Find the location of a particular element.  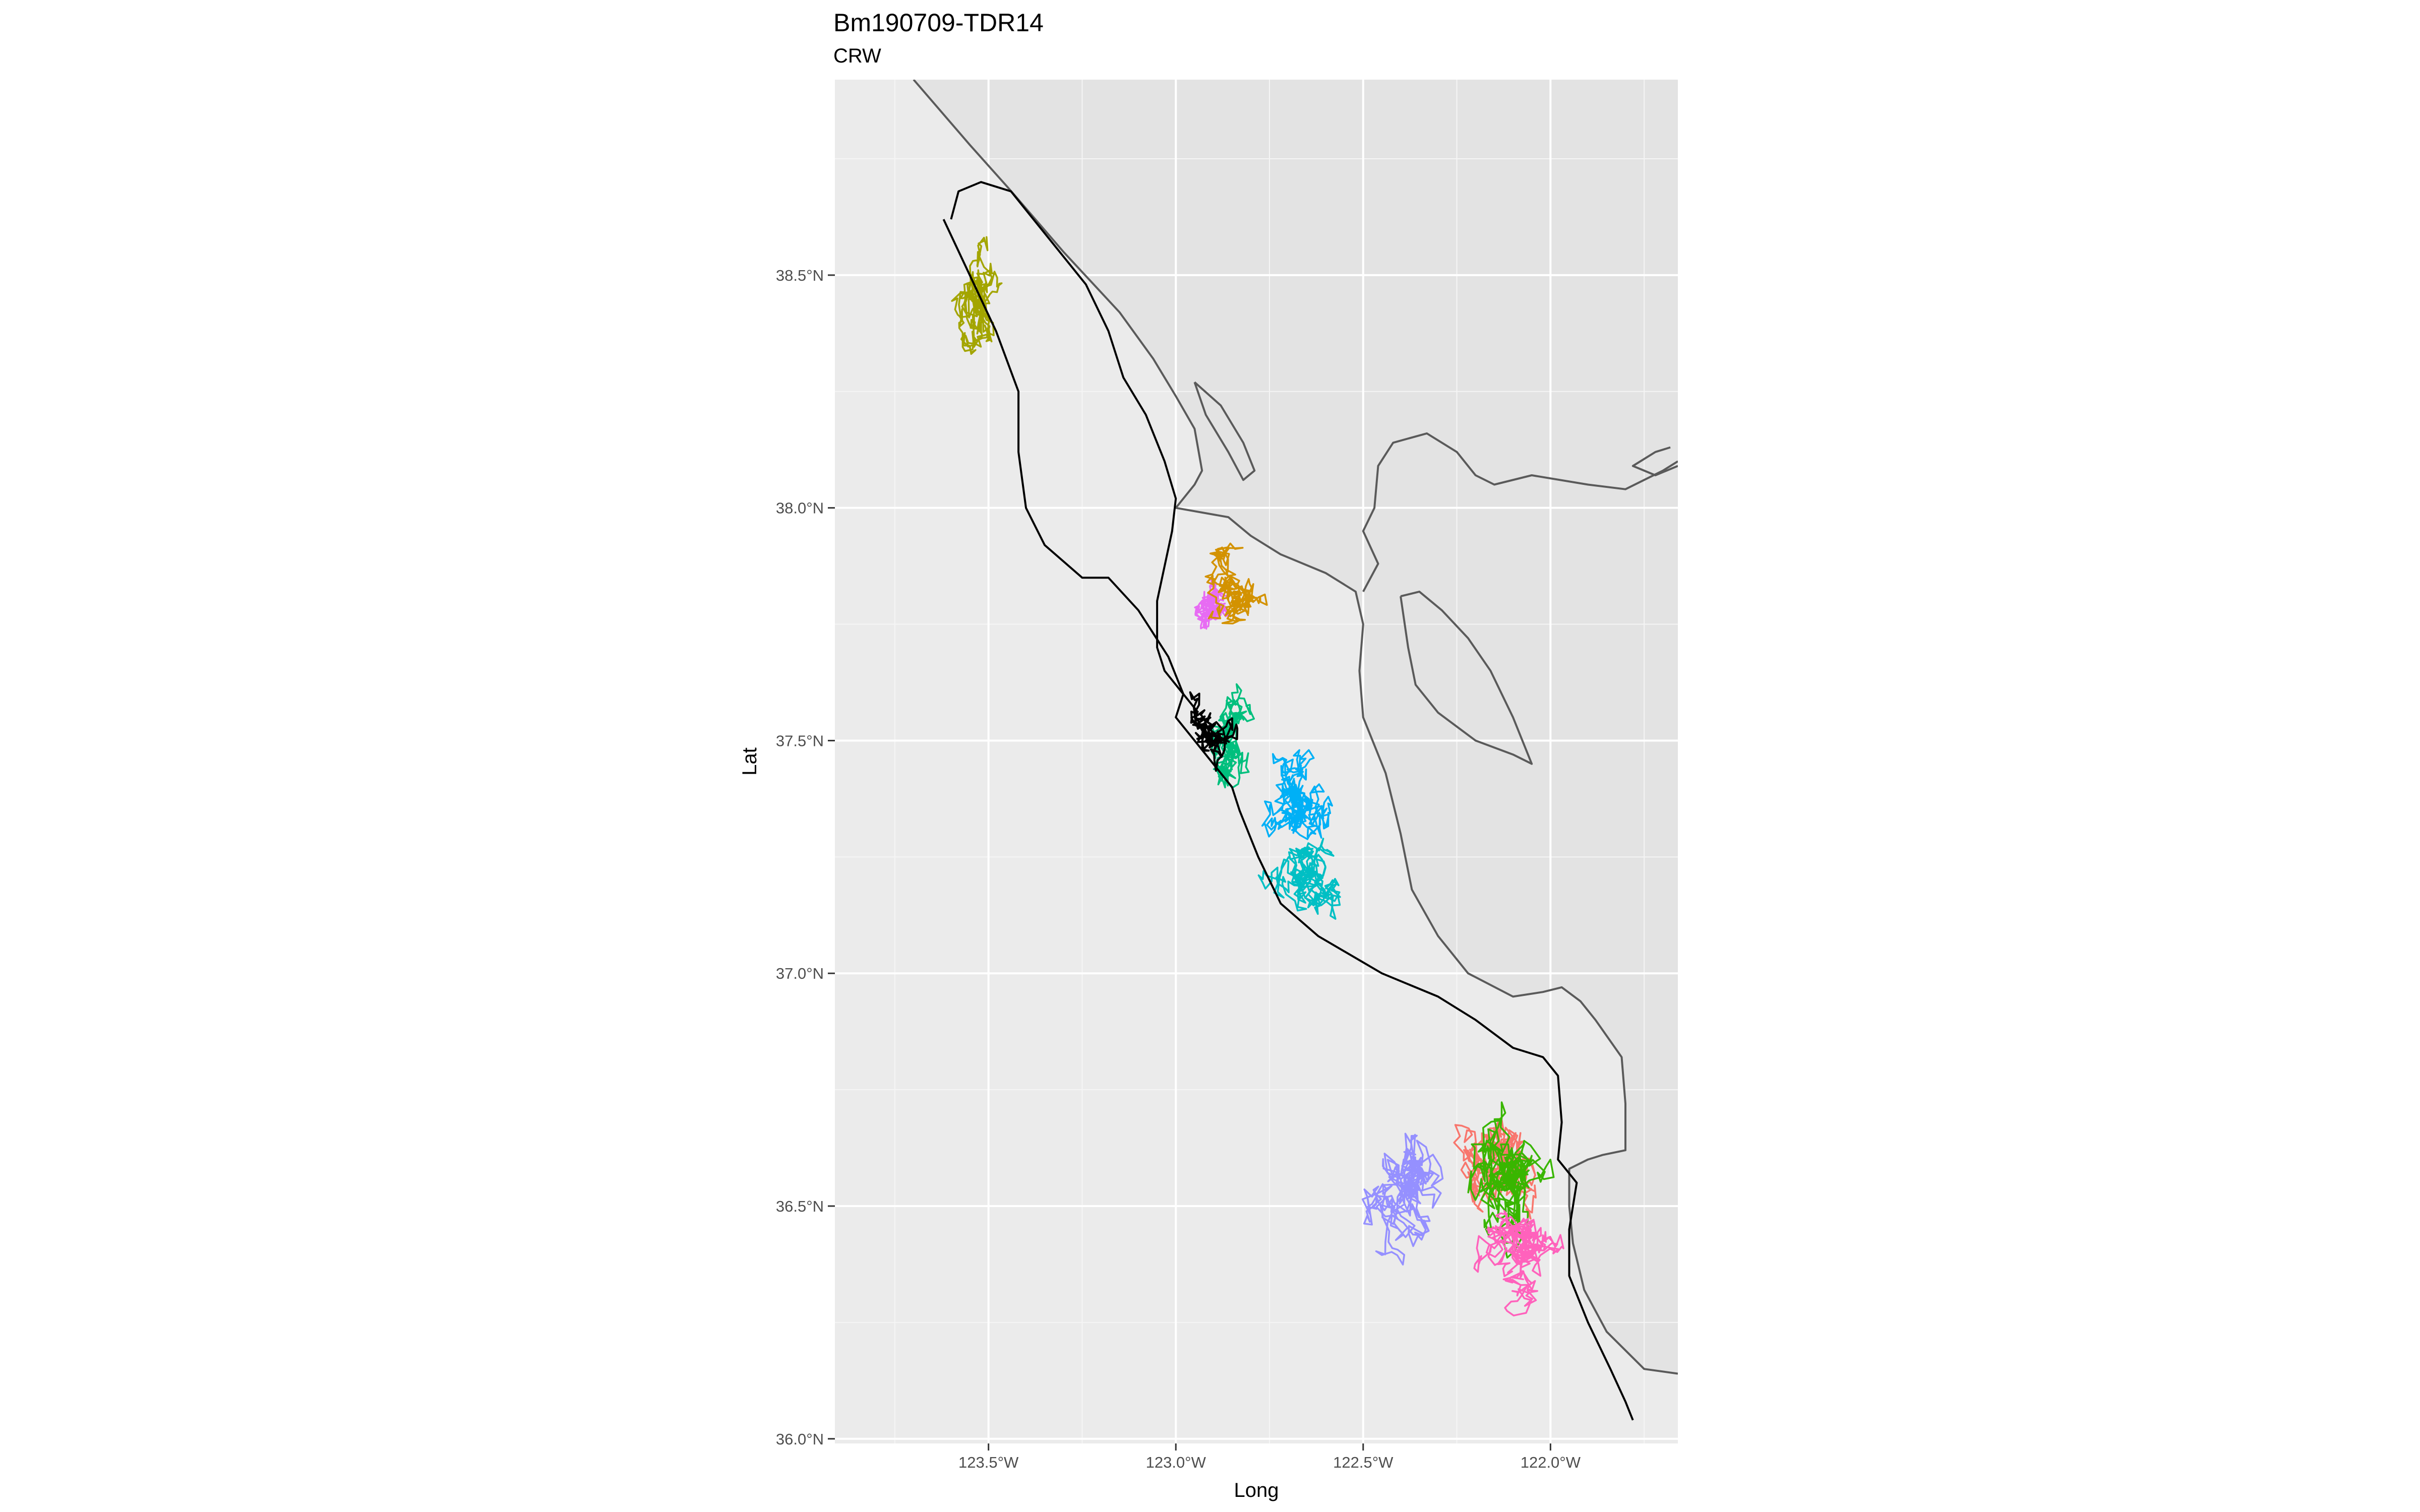

y-axis: 36.0°N 36.5°N 37.0°N 37.5°N 38.0°N 38.5°N is located at coordinates (805, 857).